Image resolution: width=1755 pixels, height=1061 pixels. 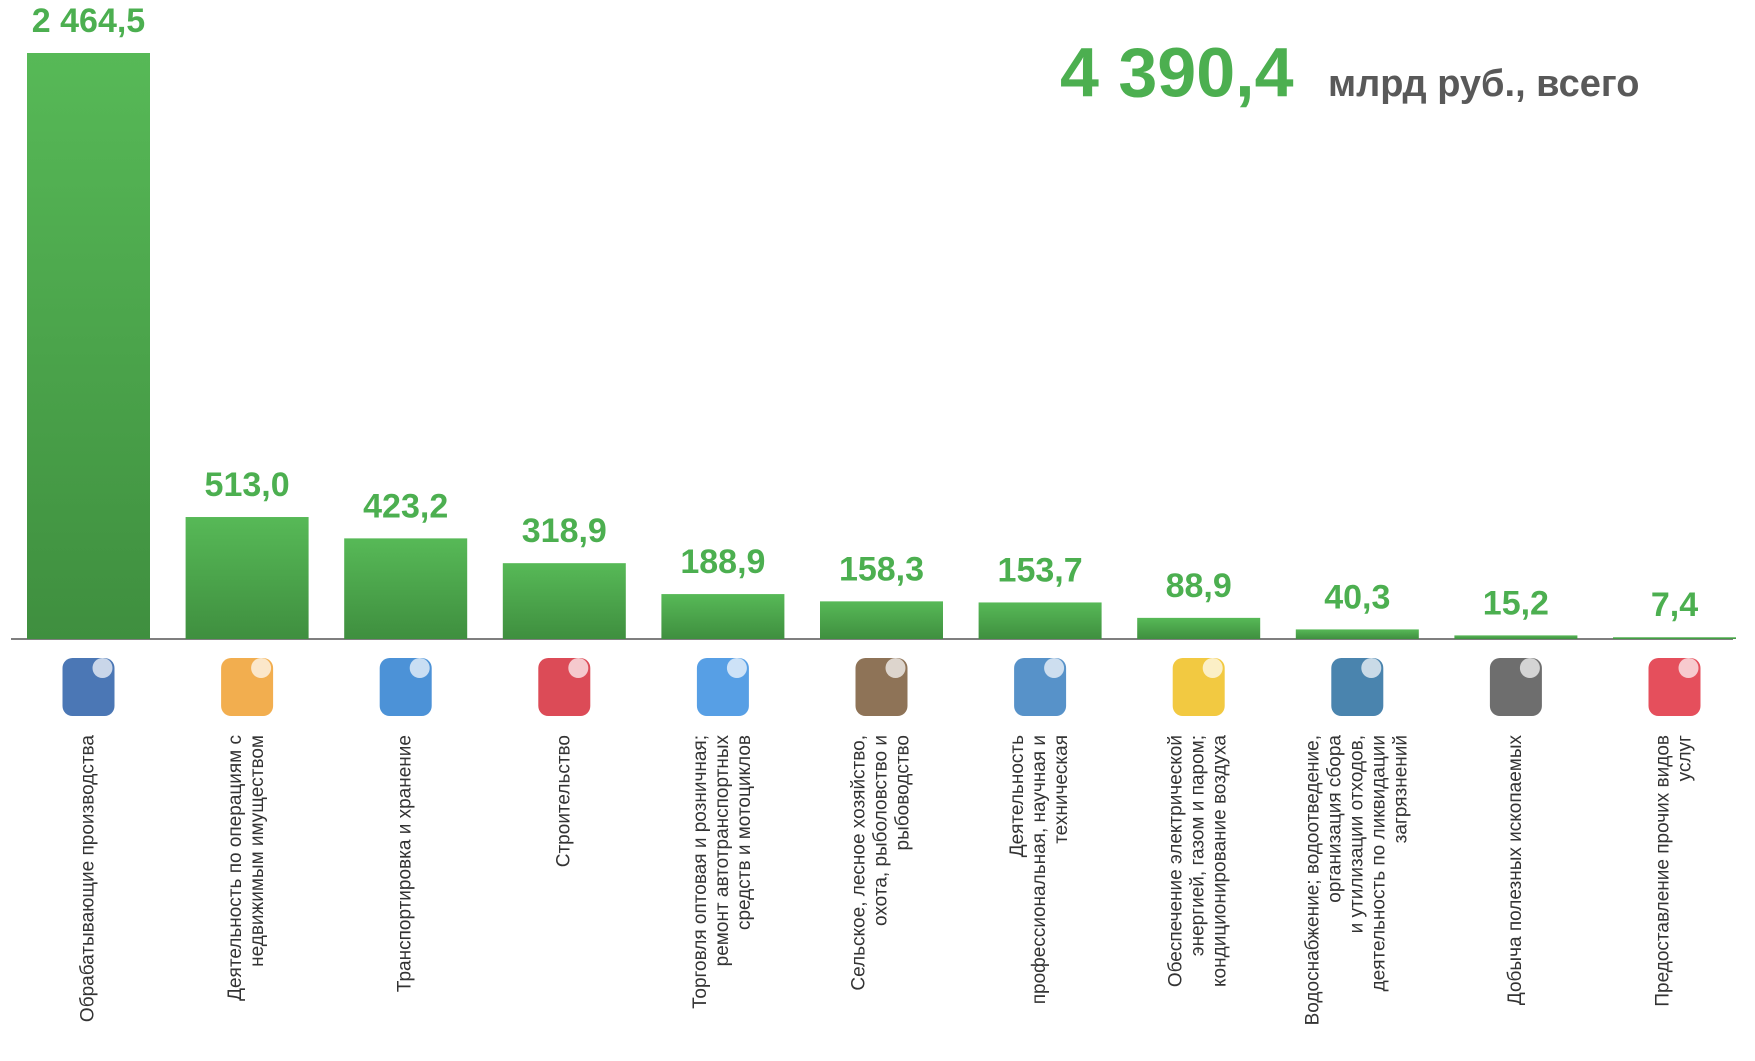 What do you see at coordinates (722, 851) in the screenshot?
I see `category-label: ремонт автотранспортных` at bounding box center [722, 851].